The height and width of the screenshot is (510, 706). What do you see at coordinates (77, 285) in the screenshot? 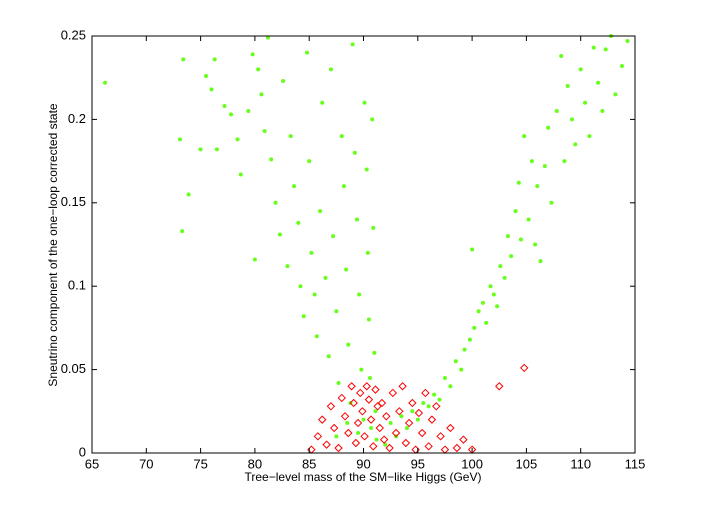
I see `y-tick-label: 0.1` at bounding box center [77, 285].